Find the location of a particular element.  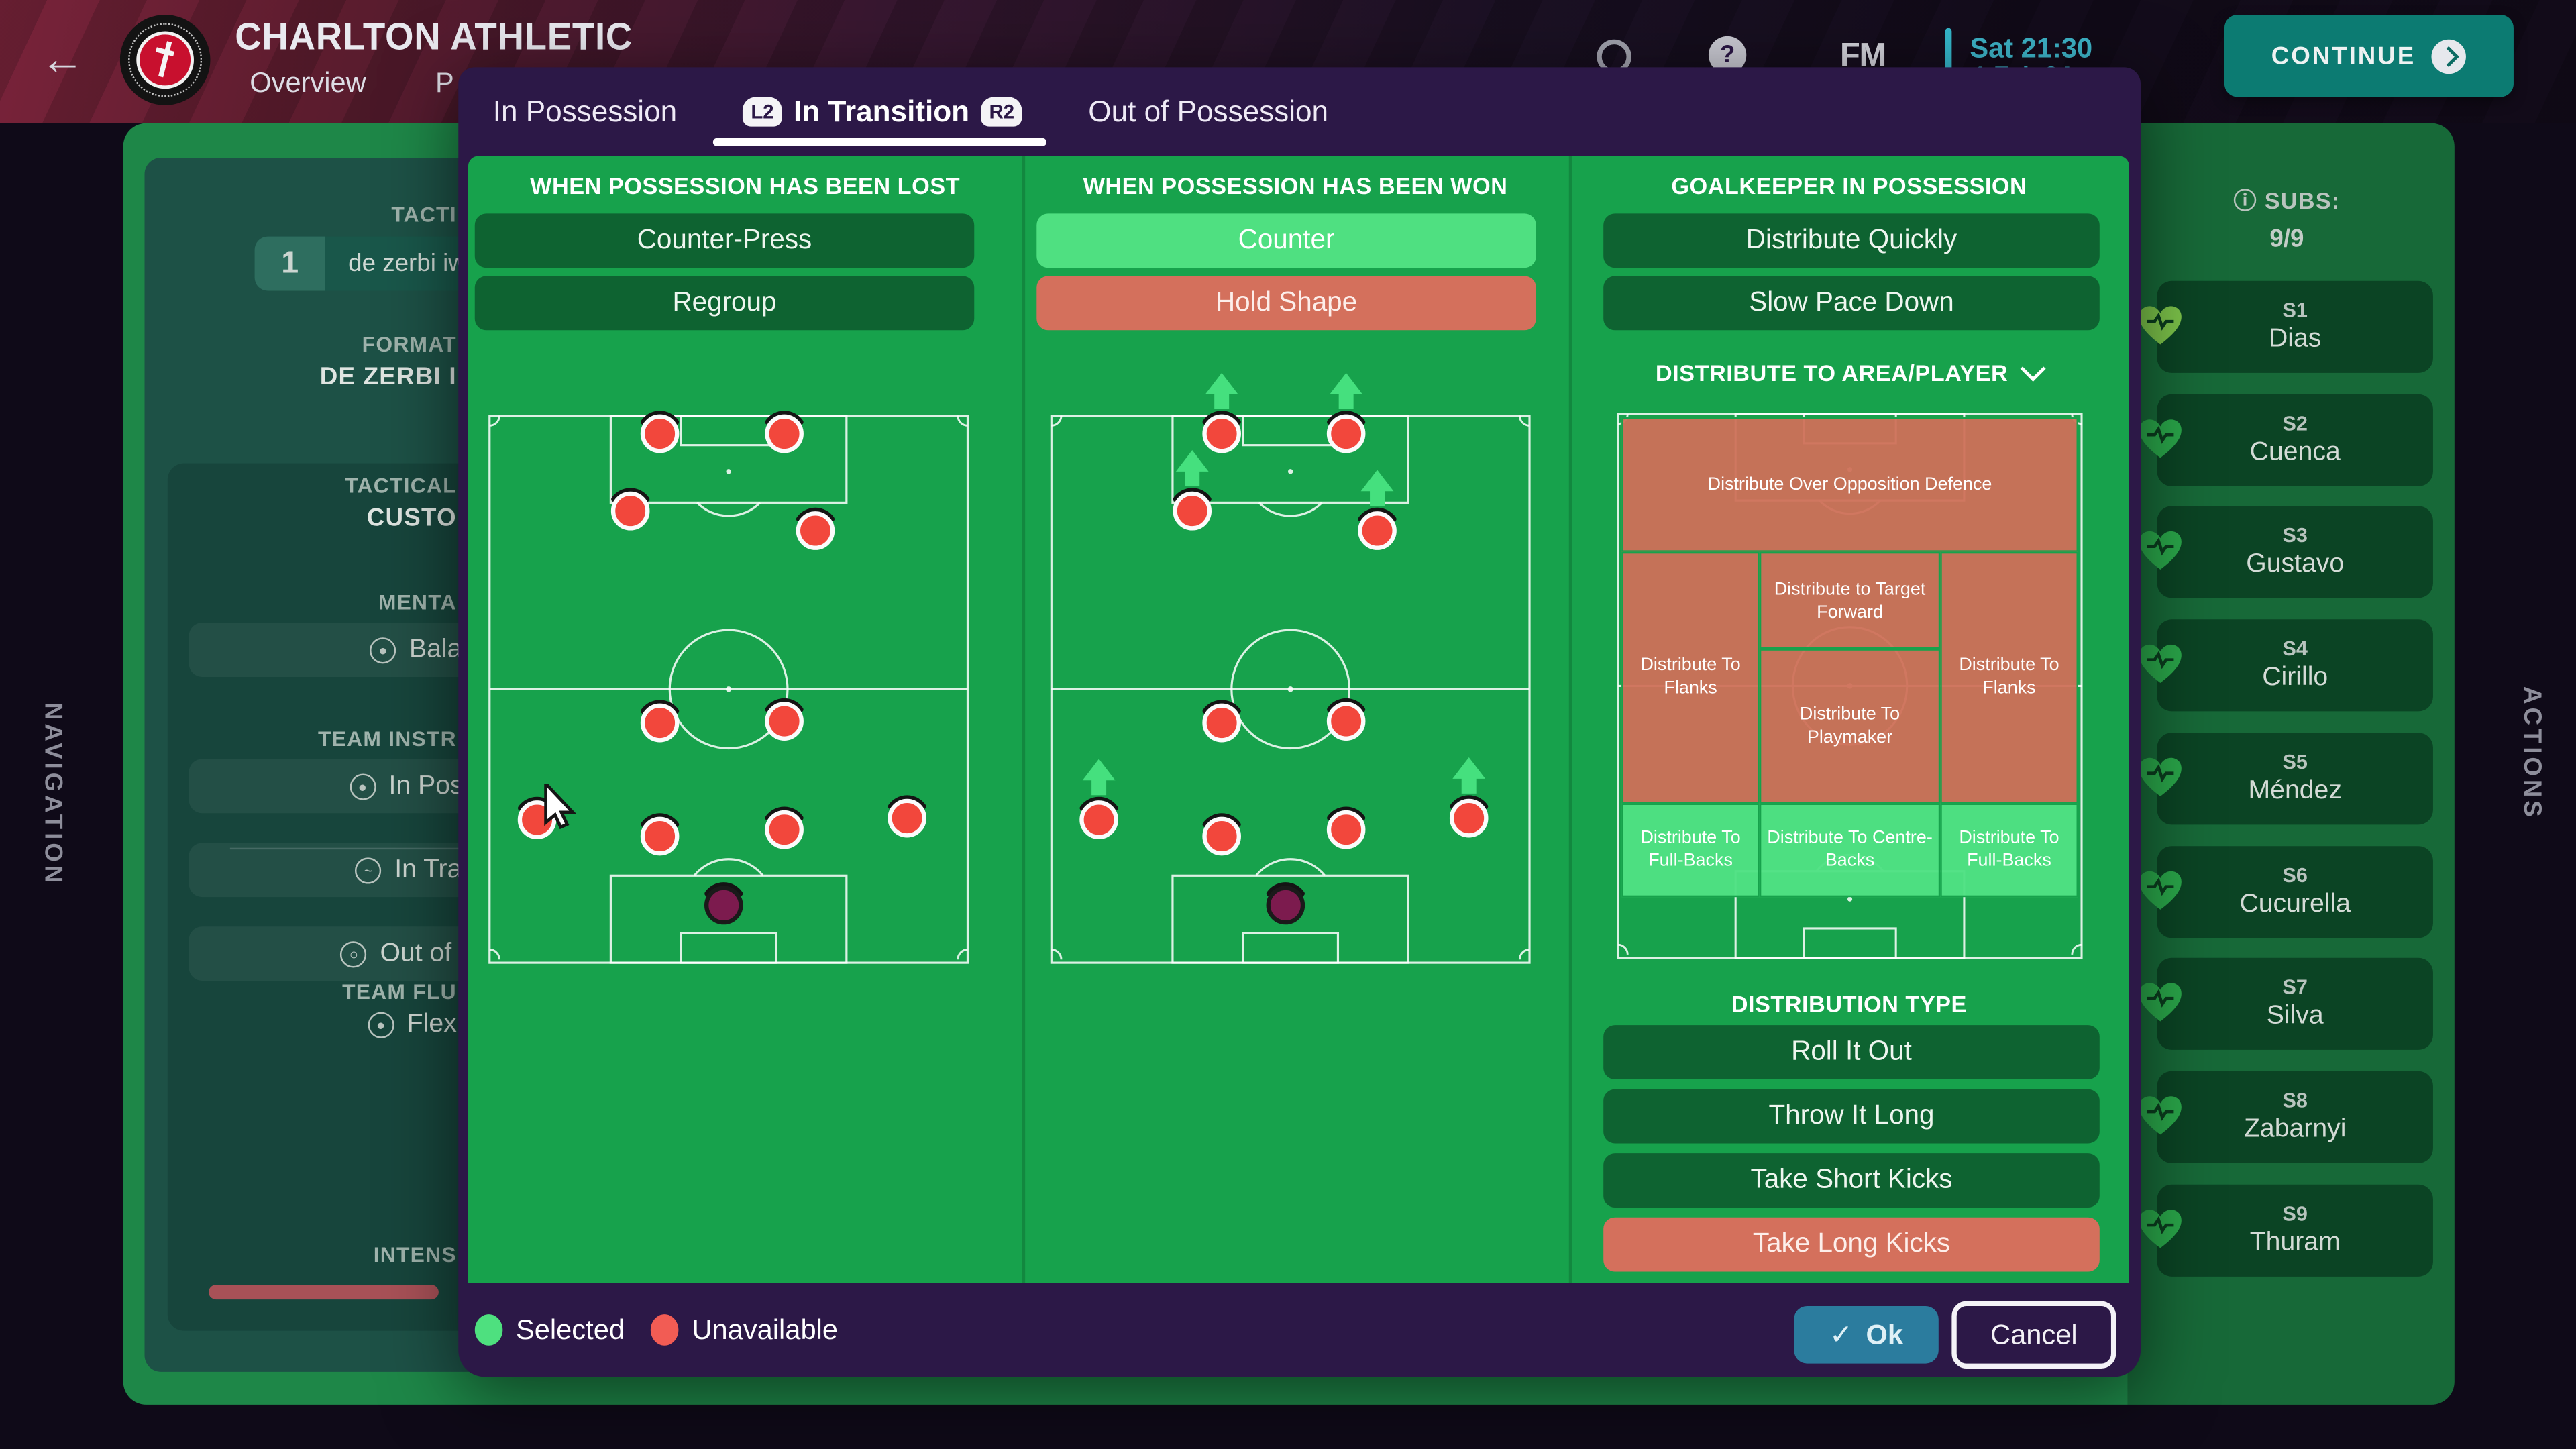

goalkeeper-title: GOALKEEPER IN POSSESSION is located at coordinates (1849, 185).